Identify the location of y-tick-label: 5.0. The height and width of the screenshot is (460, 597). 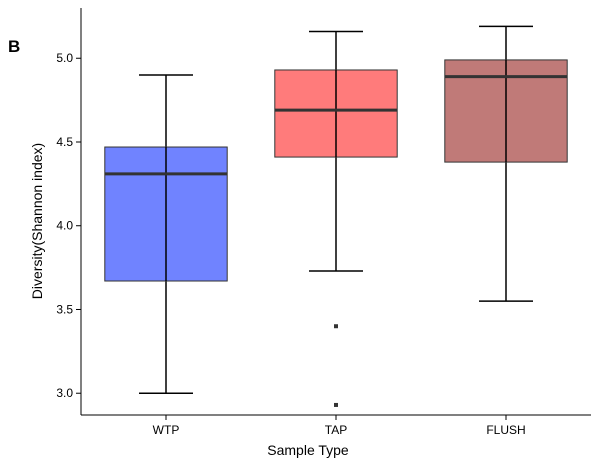
(64, 58).